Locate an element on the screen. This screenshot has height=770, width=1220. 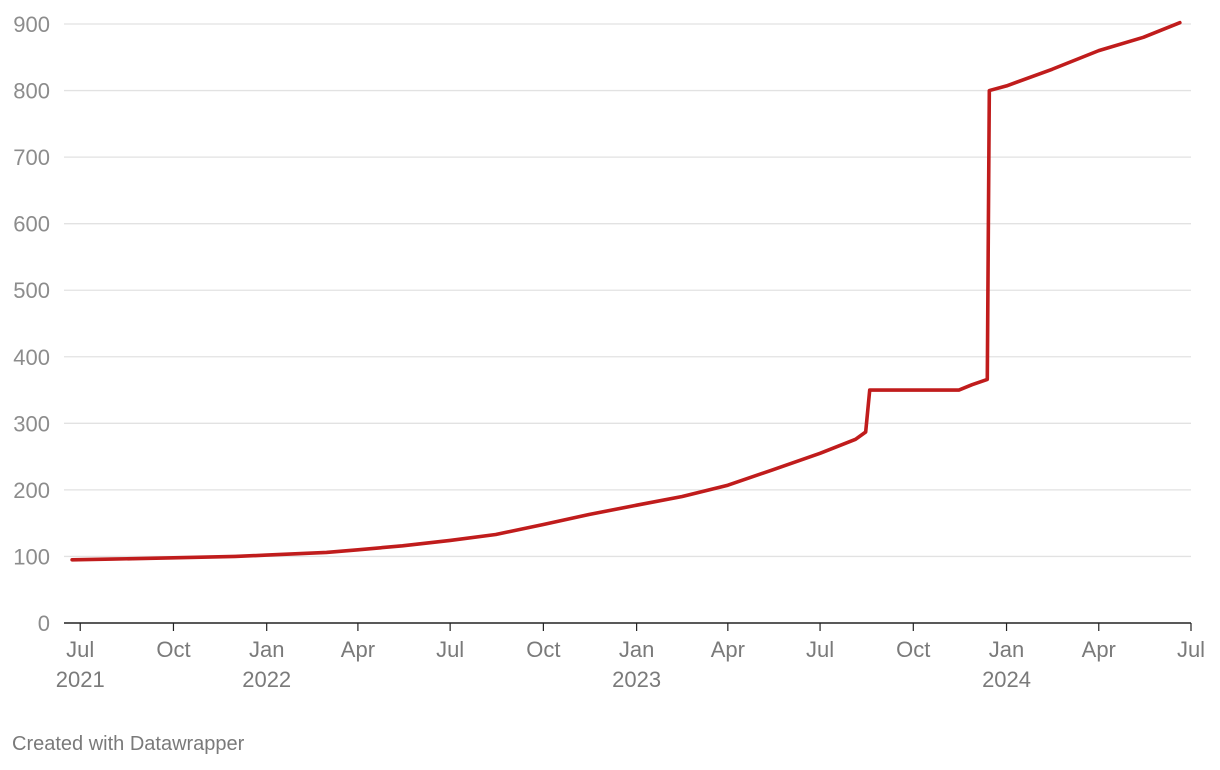
x-tick-year-label: 2024 is located at coordinates (1006, 679).